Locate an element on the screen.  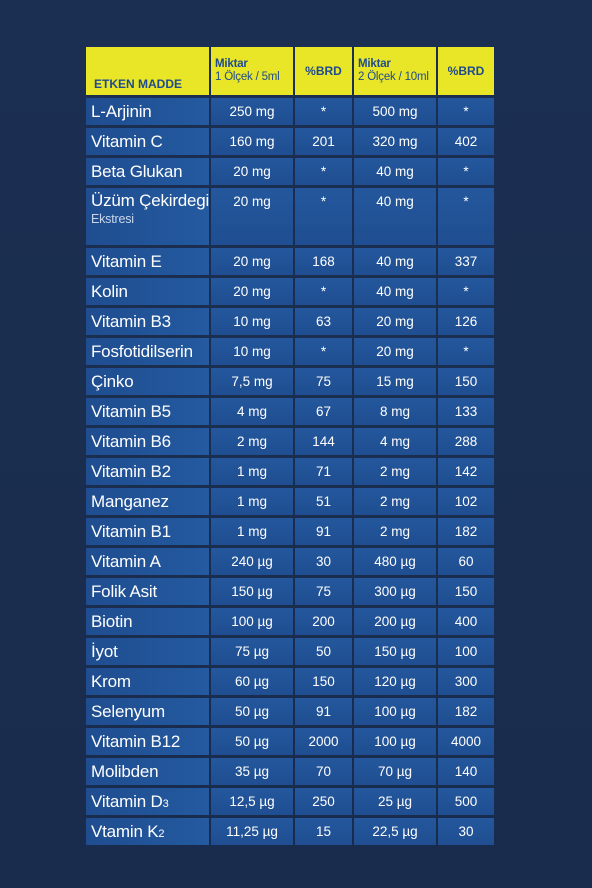
ingredient-name-text: Vitamin D is located at coordinates (127, 801).